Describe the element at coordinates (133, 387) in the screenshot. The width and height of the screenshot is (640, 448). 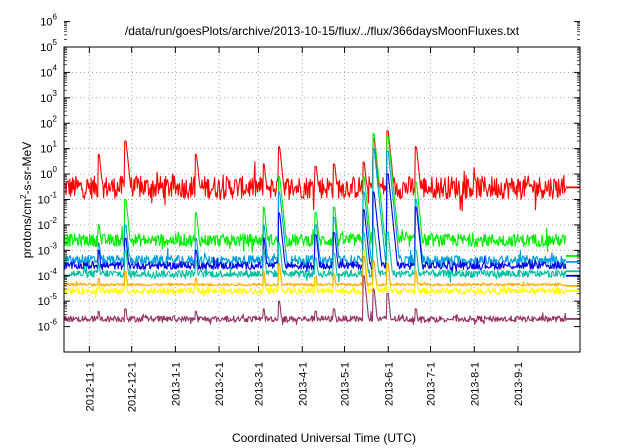
I see `x-tick-label: 2012-12-1` at that location.